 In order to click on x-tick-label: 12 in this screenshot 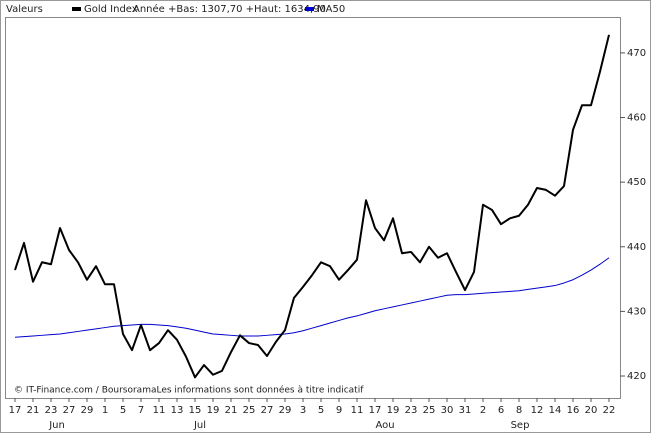, I will do `click(537, 410)`.